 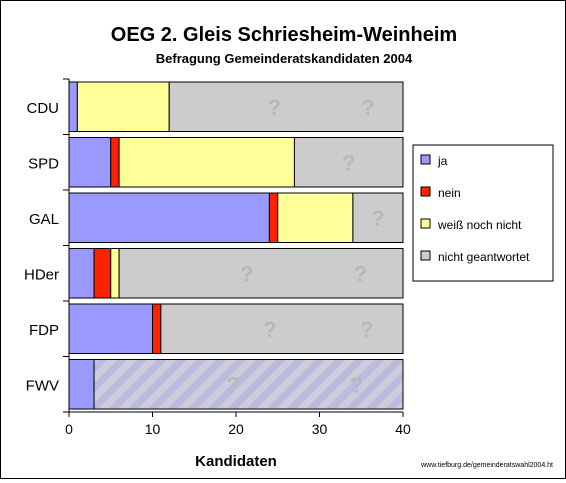 What do you see at coordinates (486, 465) in the screenshot?
I see `source-note: www.tiefburg.de/gemeinderatswahl2004.ht` at bounding box center [486, 465].